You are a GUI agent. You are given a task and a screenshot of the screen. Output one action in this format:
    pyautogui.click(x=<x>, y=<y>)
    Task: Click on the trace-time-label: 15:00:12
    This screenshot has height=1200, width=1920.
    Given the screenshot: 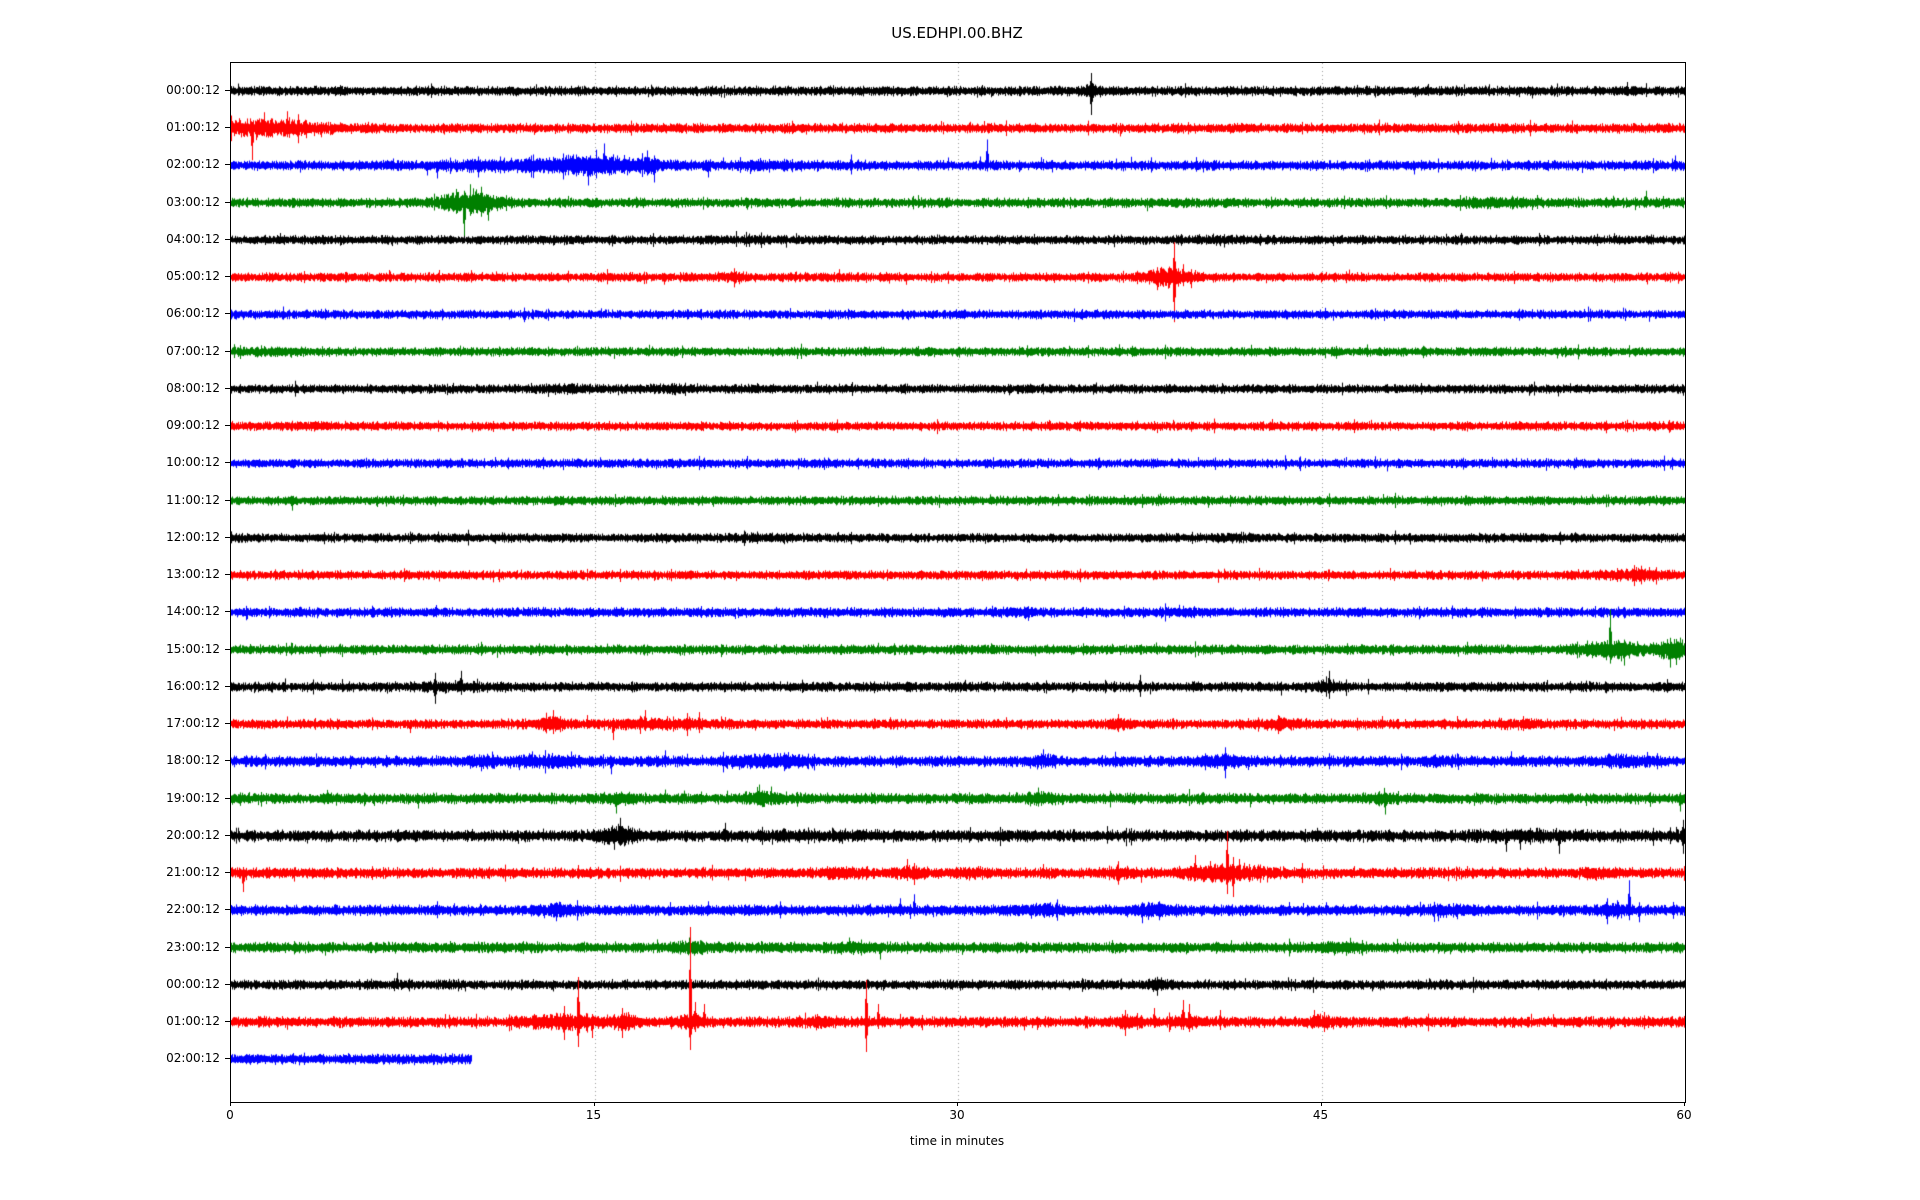 What is the action you would take?
    pyautogui.click(x=193, y=648)
    